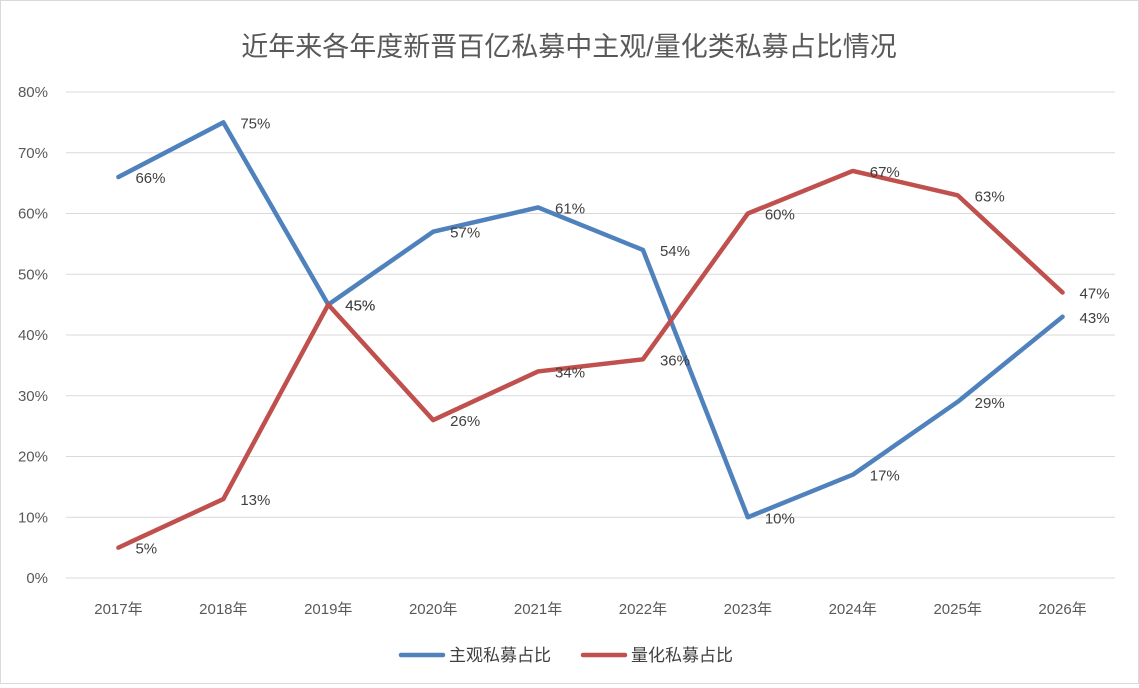  I want to click on data-label: 67%, so click(885, 172).